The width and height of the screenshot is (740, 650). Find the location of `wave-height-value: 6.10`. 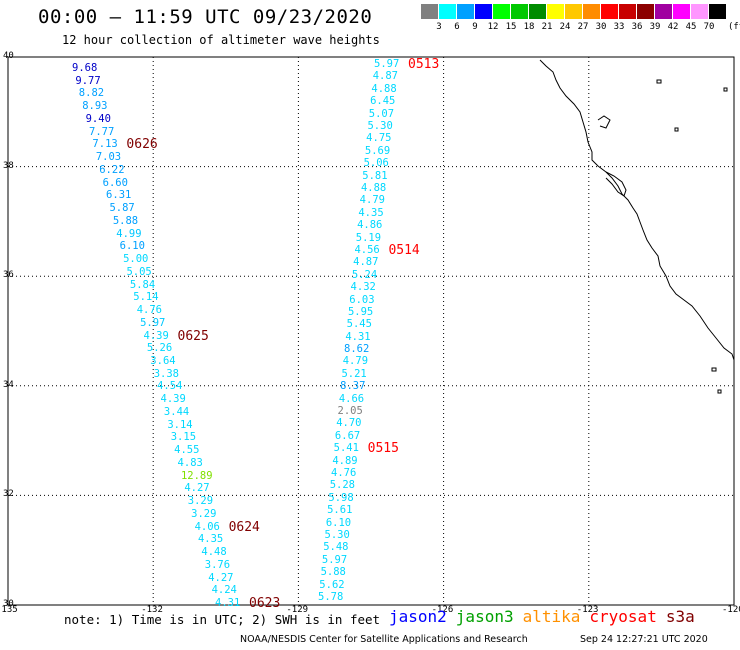

wave-height-value: 6.10 is located at coordinates (338, 522).